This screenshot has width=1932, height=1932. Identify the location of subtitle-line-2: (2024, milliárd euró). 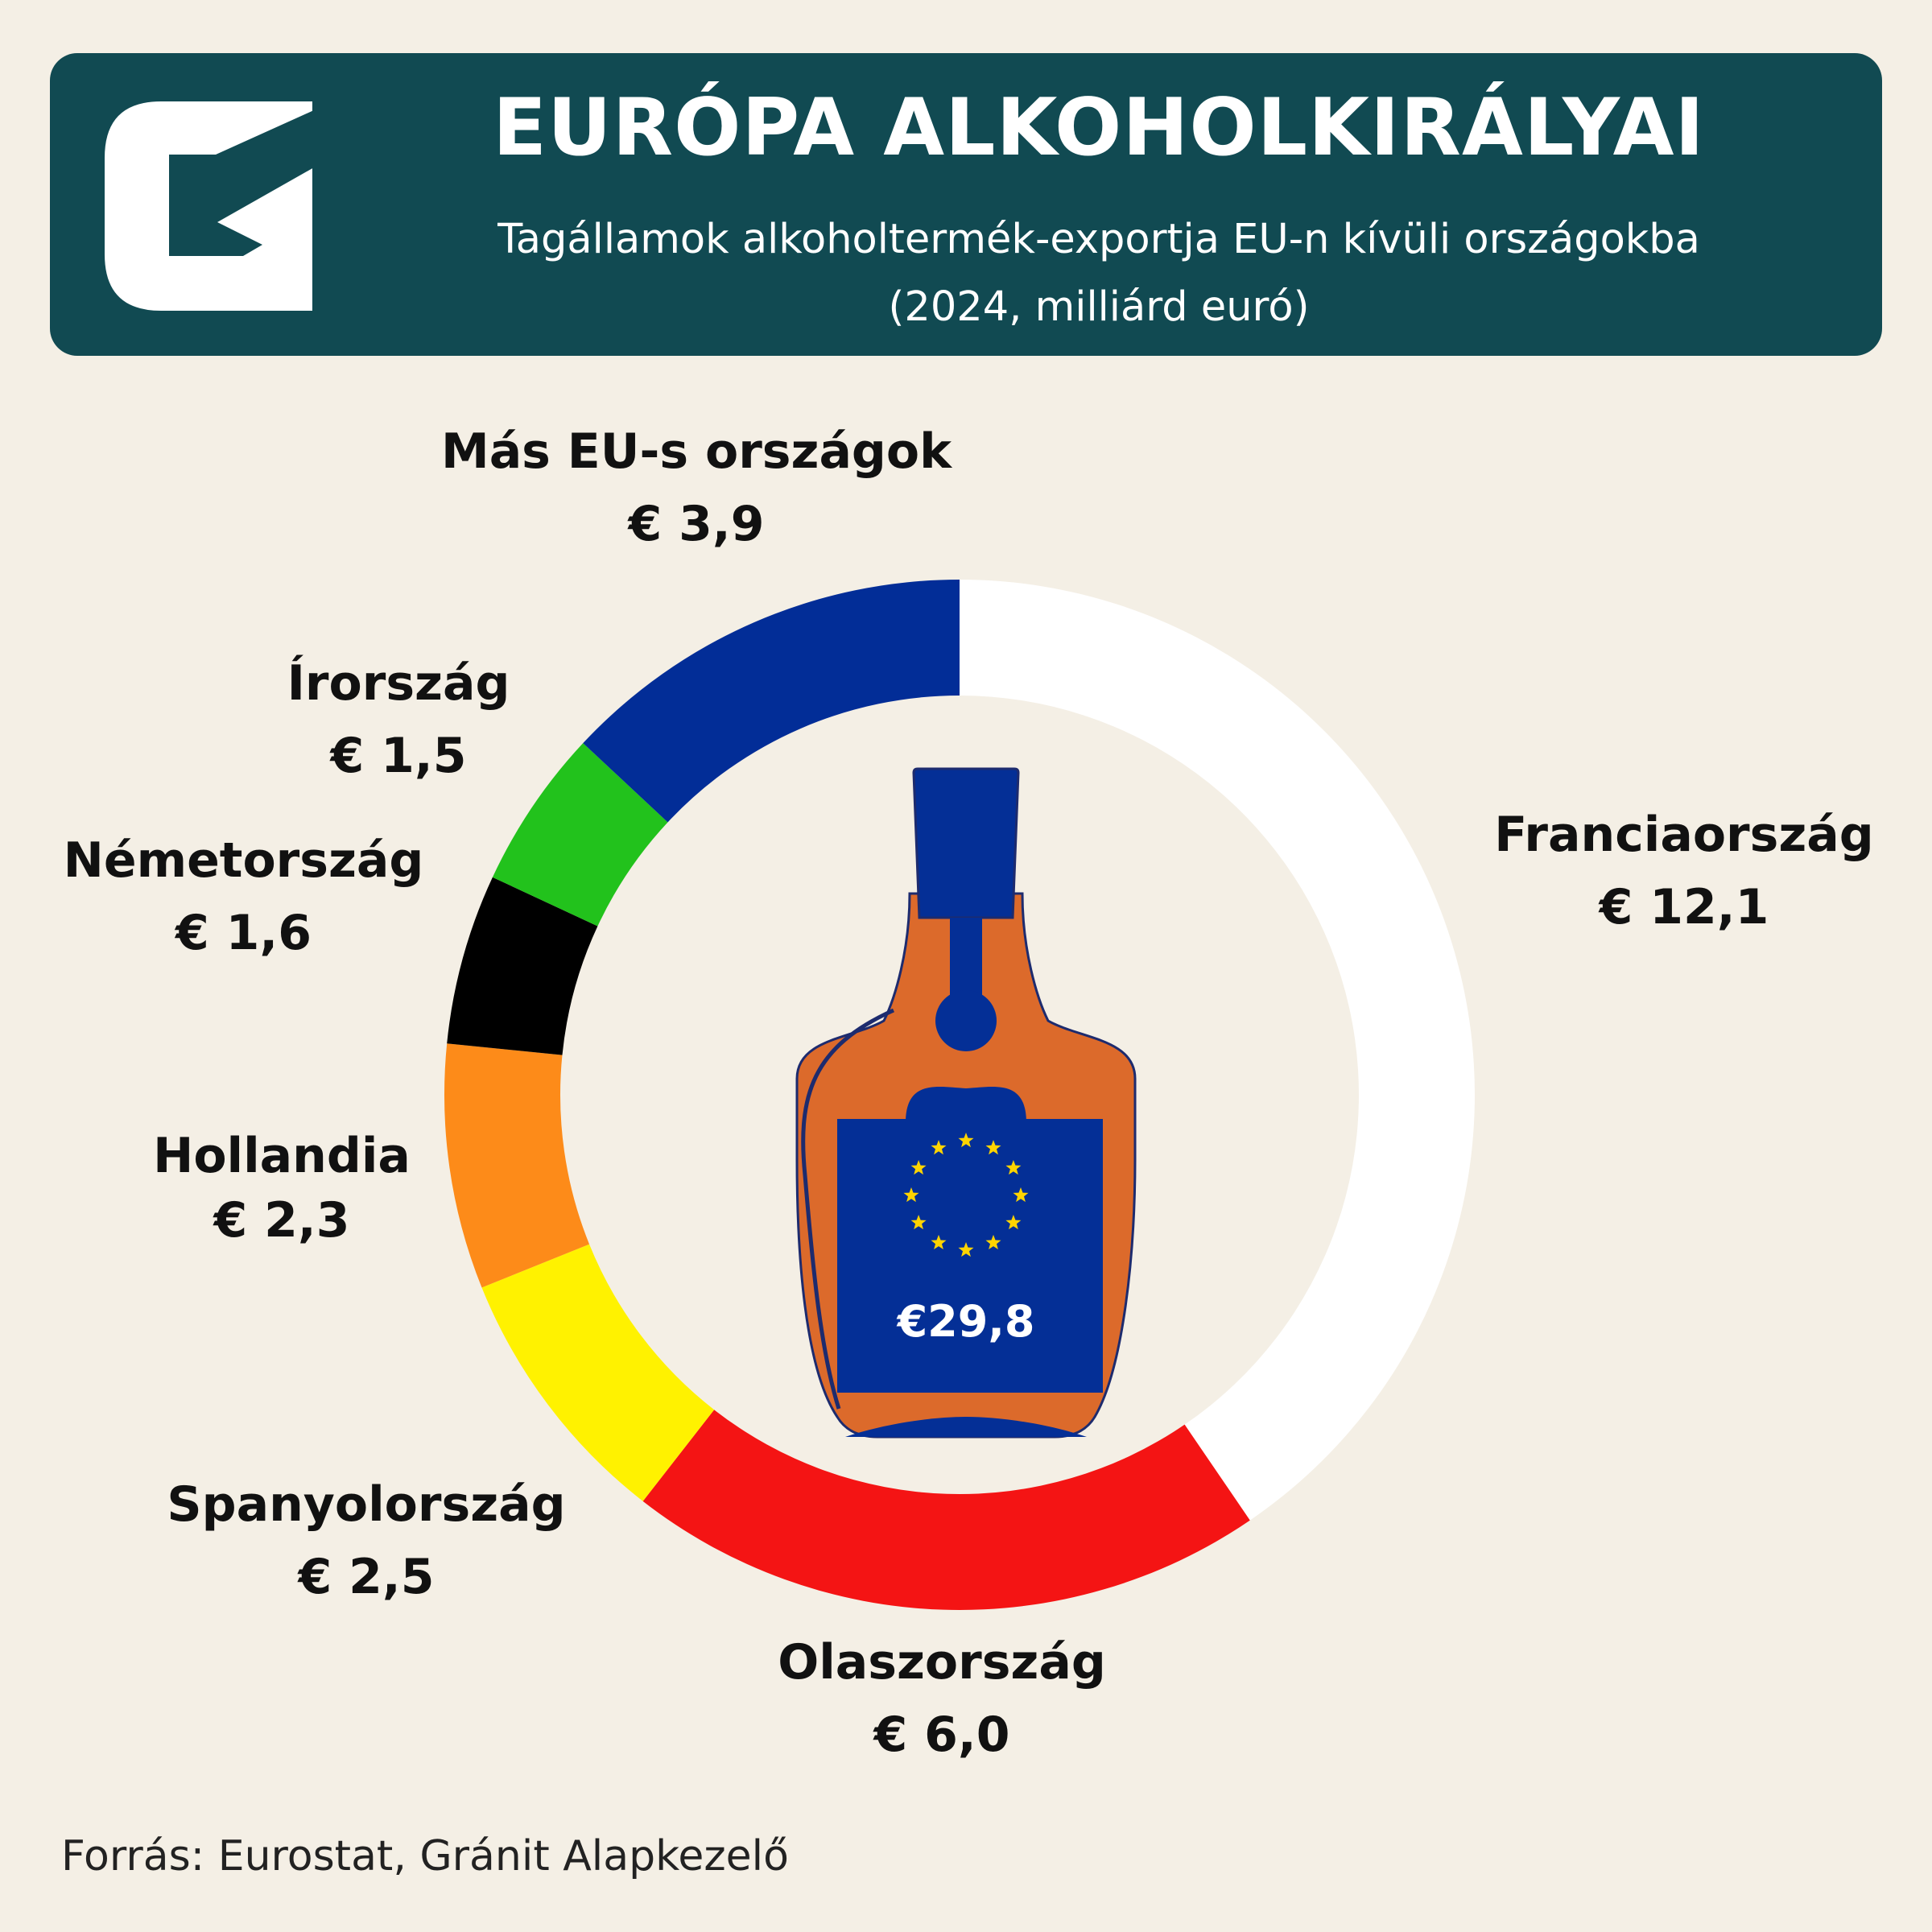
(1099, 307).